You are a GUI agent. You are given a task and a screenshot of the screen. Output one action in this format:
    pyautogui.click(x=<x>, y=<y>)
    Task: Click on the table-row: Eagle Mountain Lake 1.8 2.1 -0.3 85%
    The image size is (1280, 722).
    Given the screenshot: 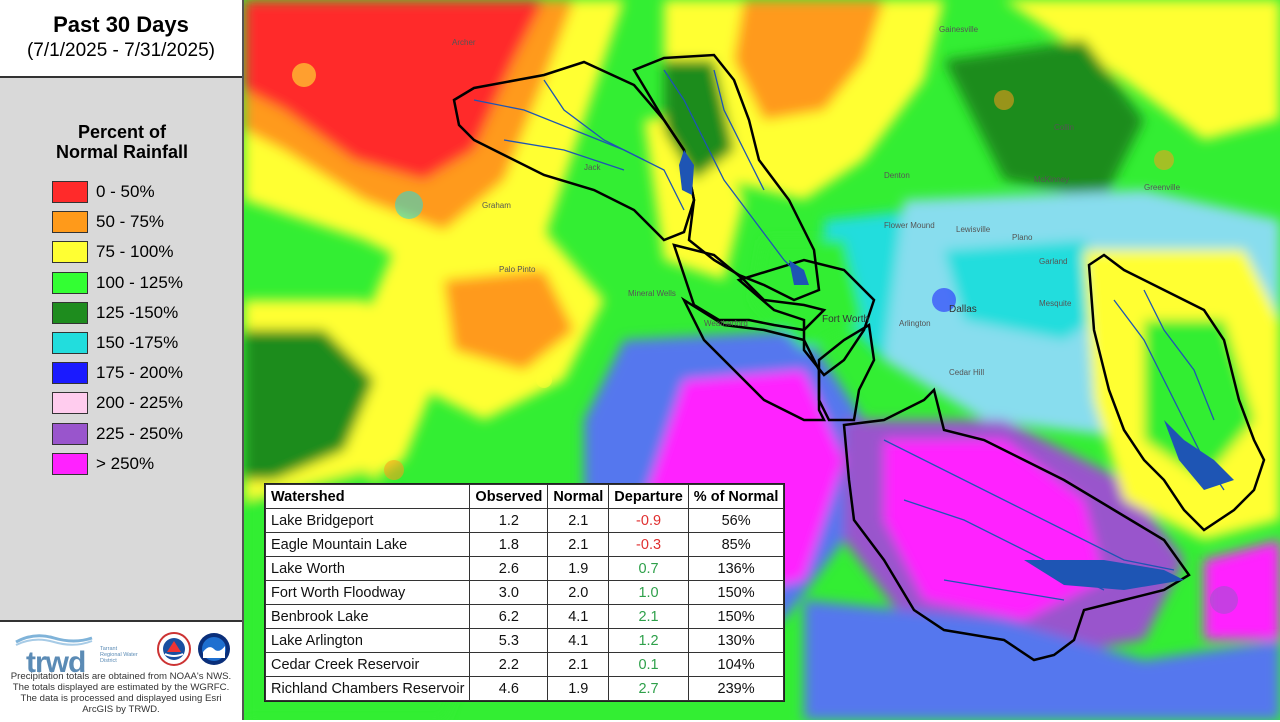 What is the action you would take?
    pyautogui.click(x=524, y=544)
    